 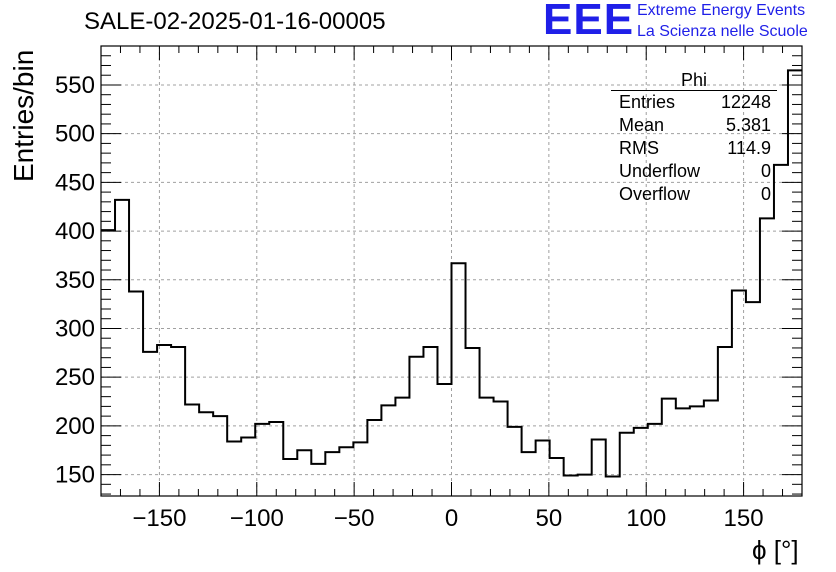 I want to click on y-tick-label: 550, so click(x=75, y=85).